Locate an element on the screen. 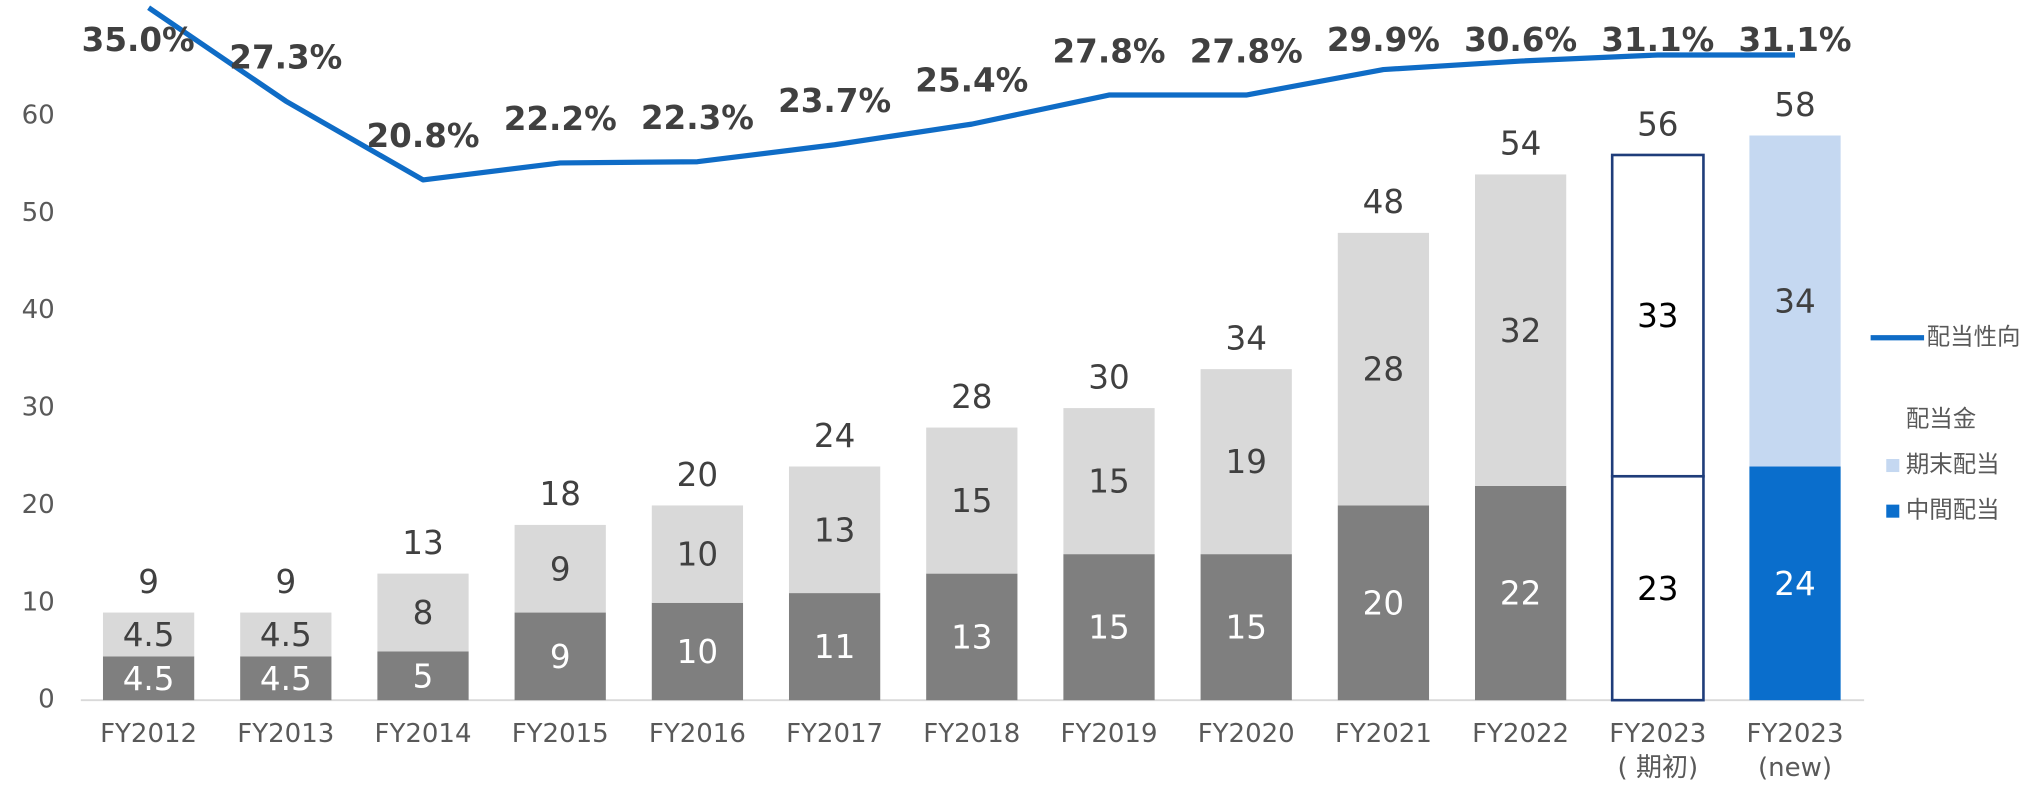  bar-value-label: 8 is located at coordinates (423, 613).